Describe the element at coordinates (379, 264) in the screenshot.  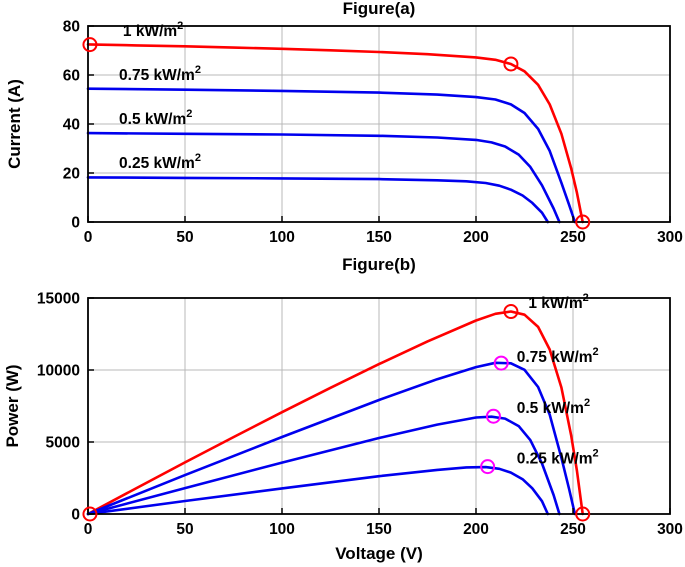
I see `chart-title: Figure(b)` at that location.